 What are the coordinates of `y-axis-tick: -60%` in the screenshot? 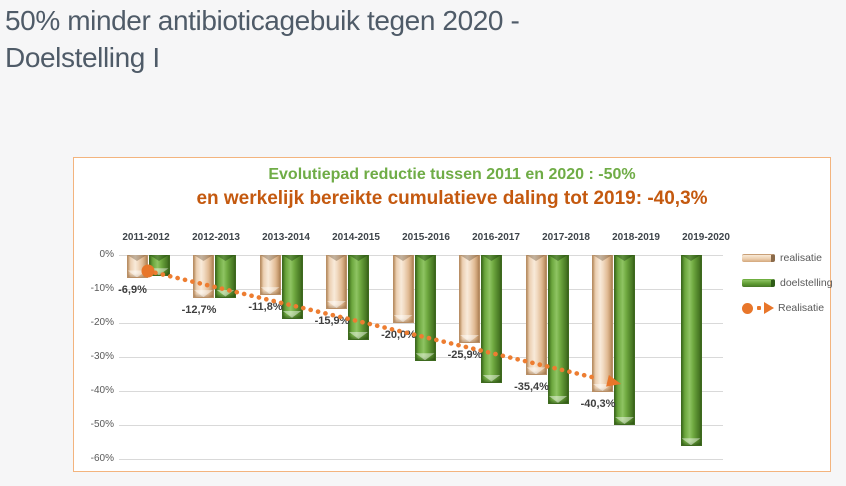 It's located at (102, 458).